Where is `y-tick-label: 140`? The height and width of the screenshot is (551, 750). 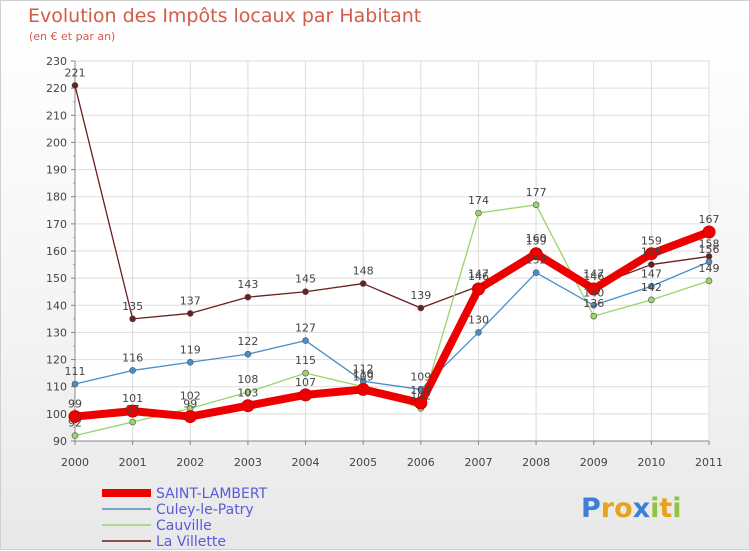
y-tick-label: 140 is located at coordinates (56, 305).